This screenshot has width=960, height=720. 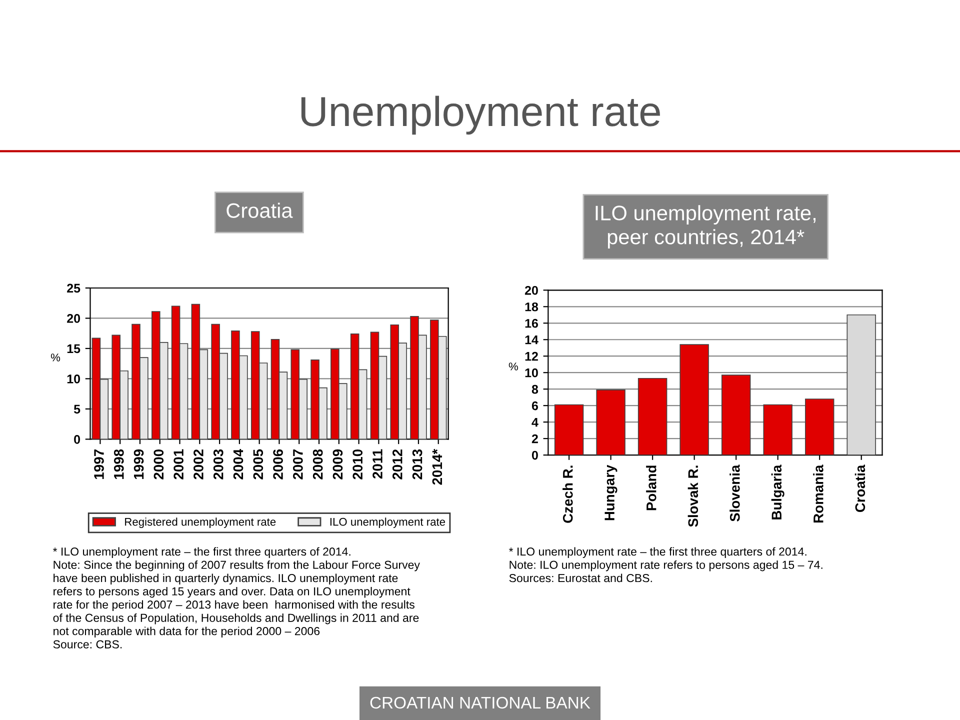 What do you see at coordinates (706, 226) in the screenshot?
I see `chart-subtitle: ILO unemployment rate, peer countries, 2014*` at bounding box center [706, 226].